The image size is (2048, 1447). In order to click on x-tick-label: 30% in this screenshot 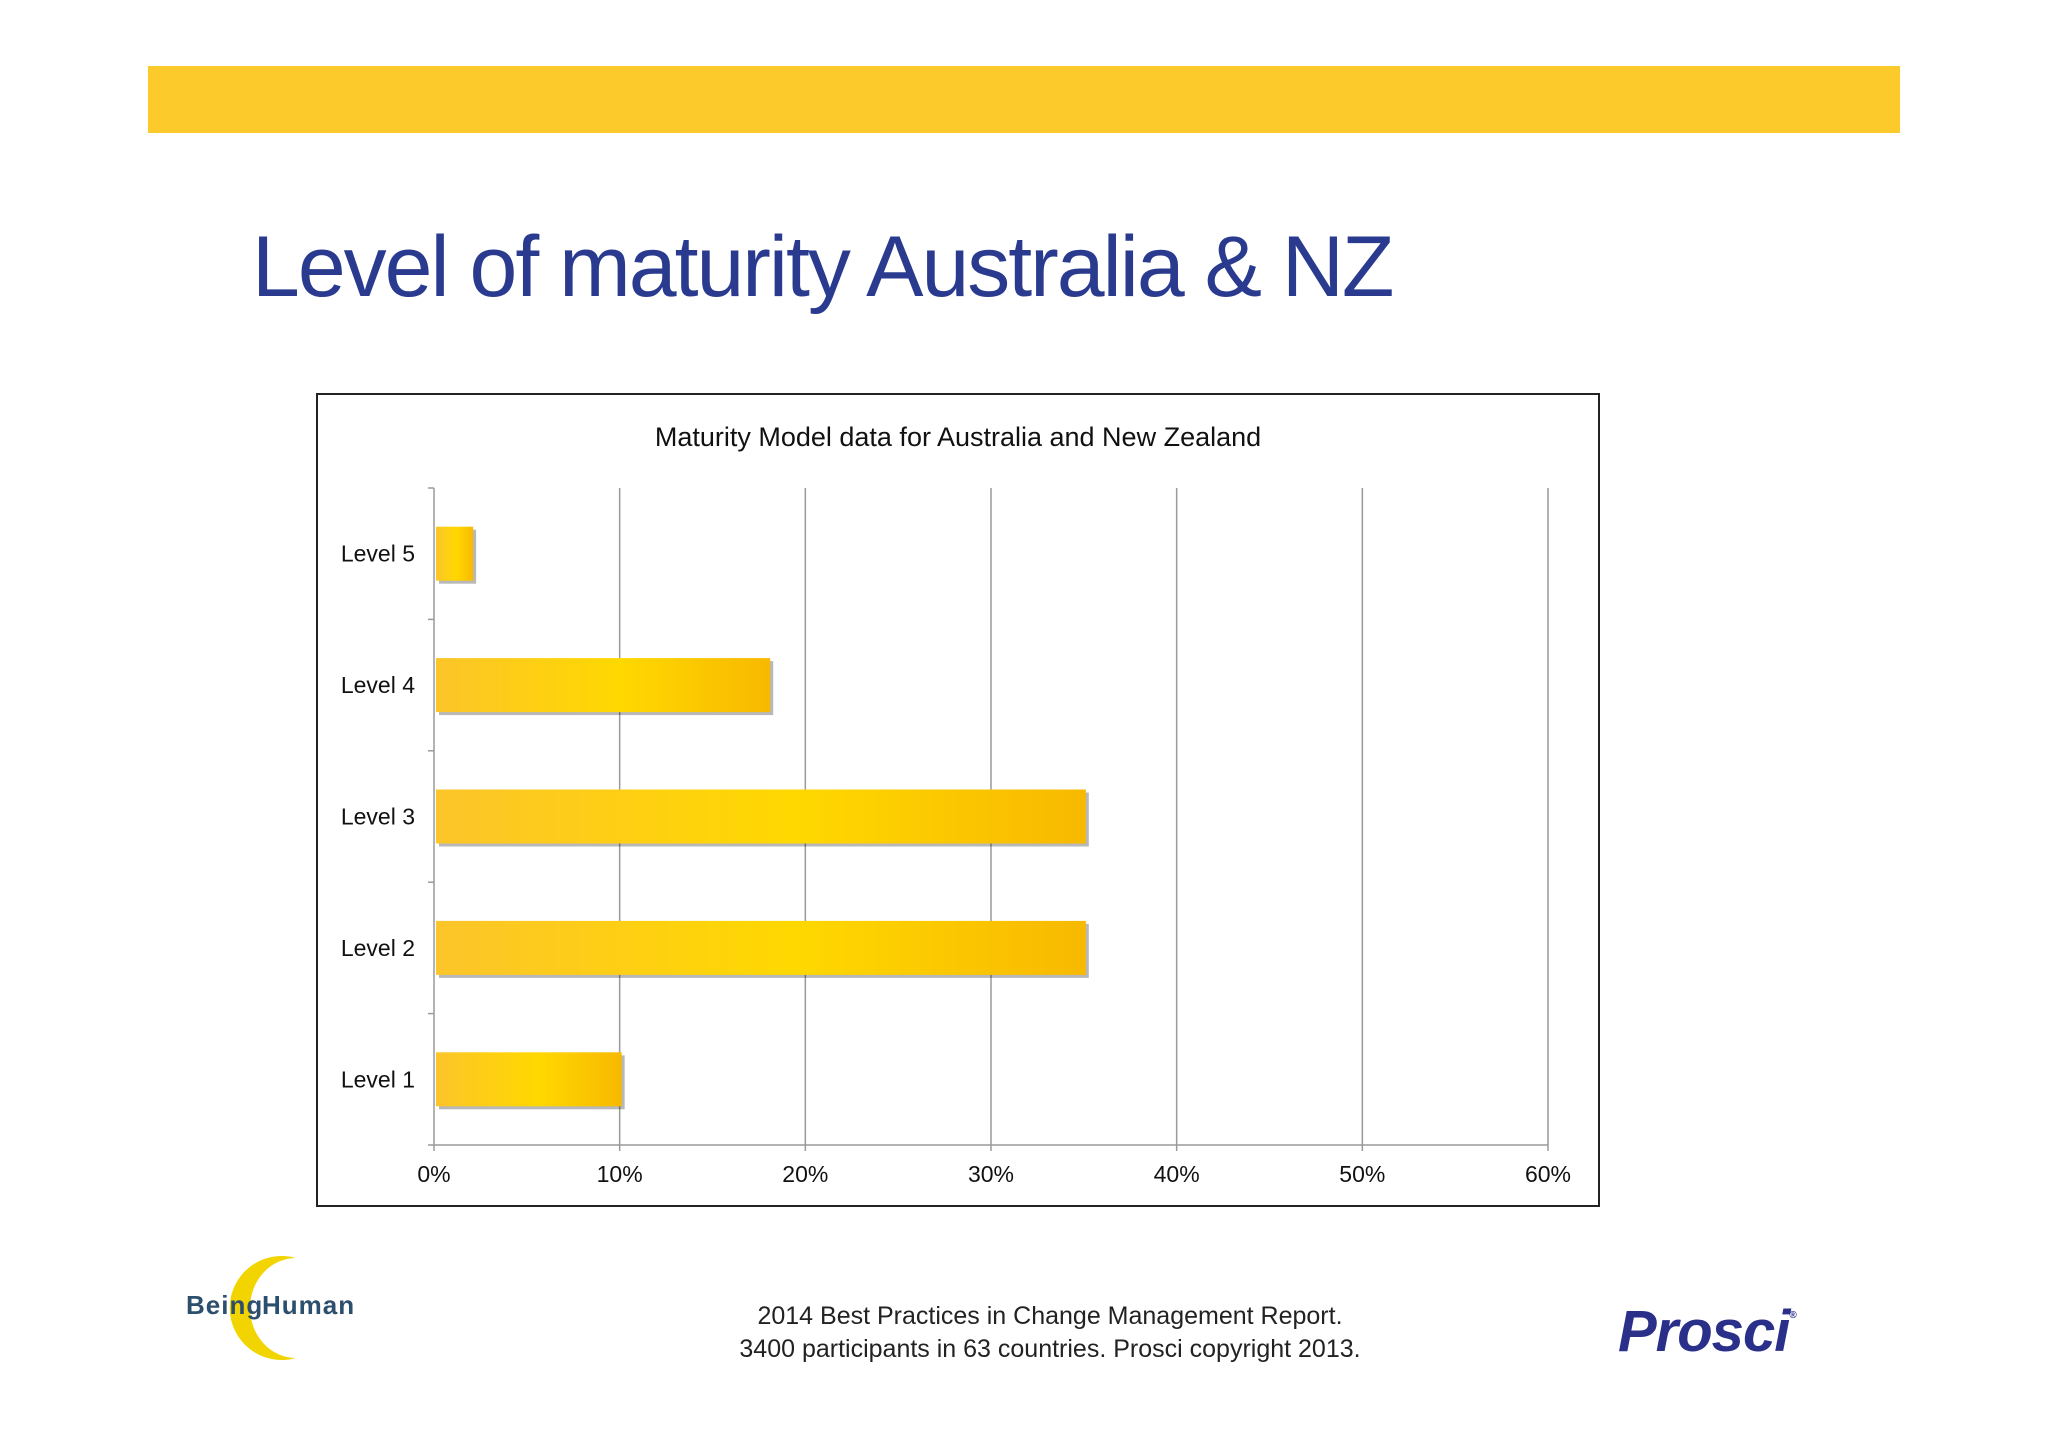, I will do `click(991, 1174)`.